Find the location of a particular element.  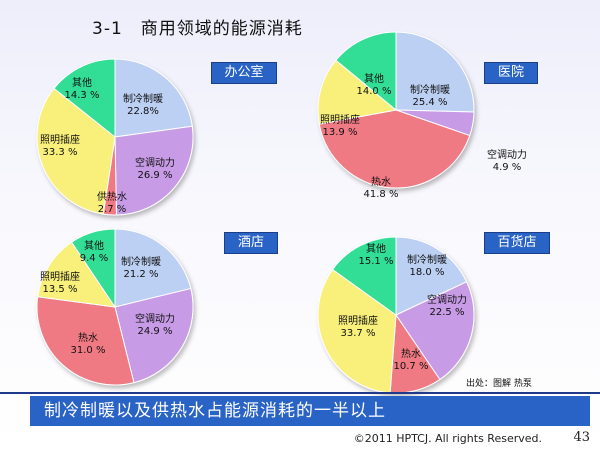

slice-value-department-store-other: 15.1 % is located at coordinates (376, 261).